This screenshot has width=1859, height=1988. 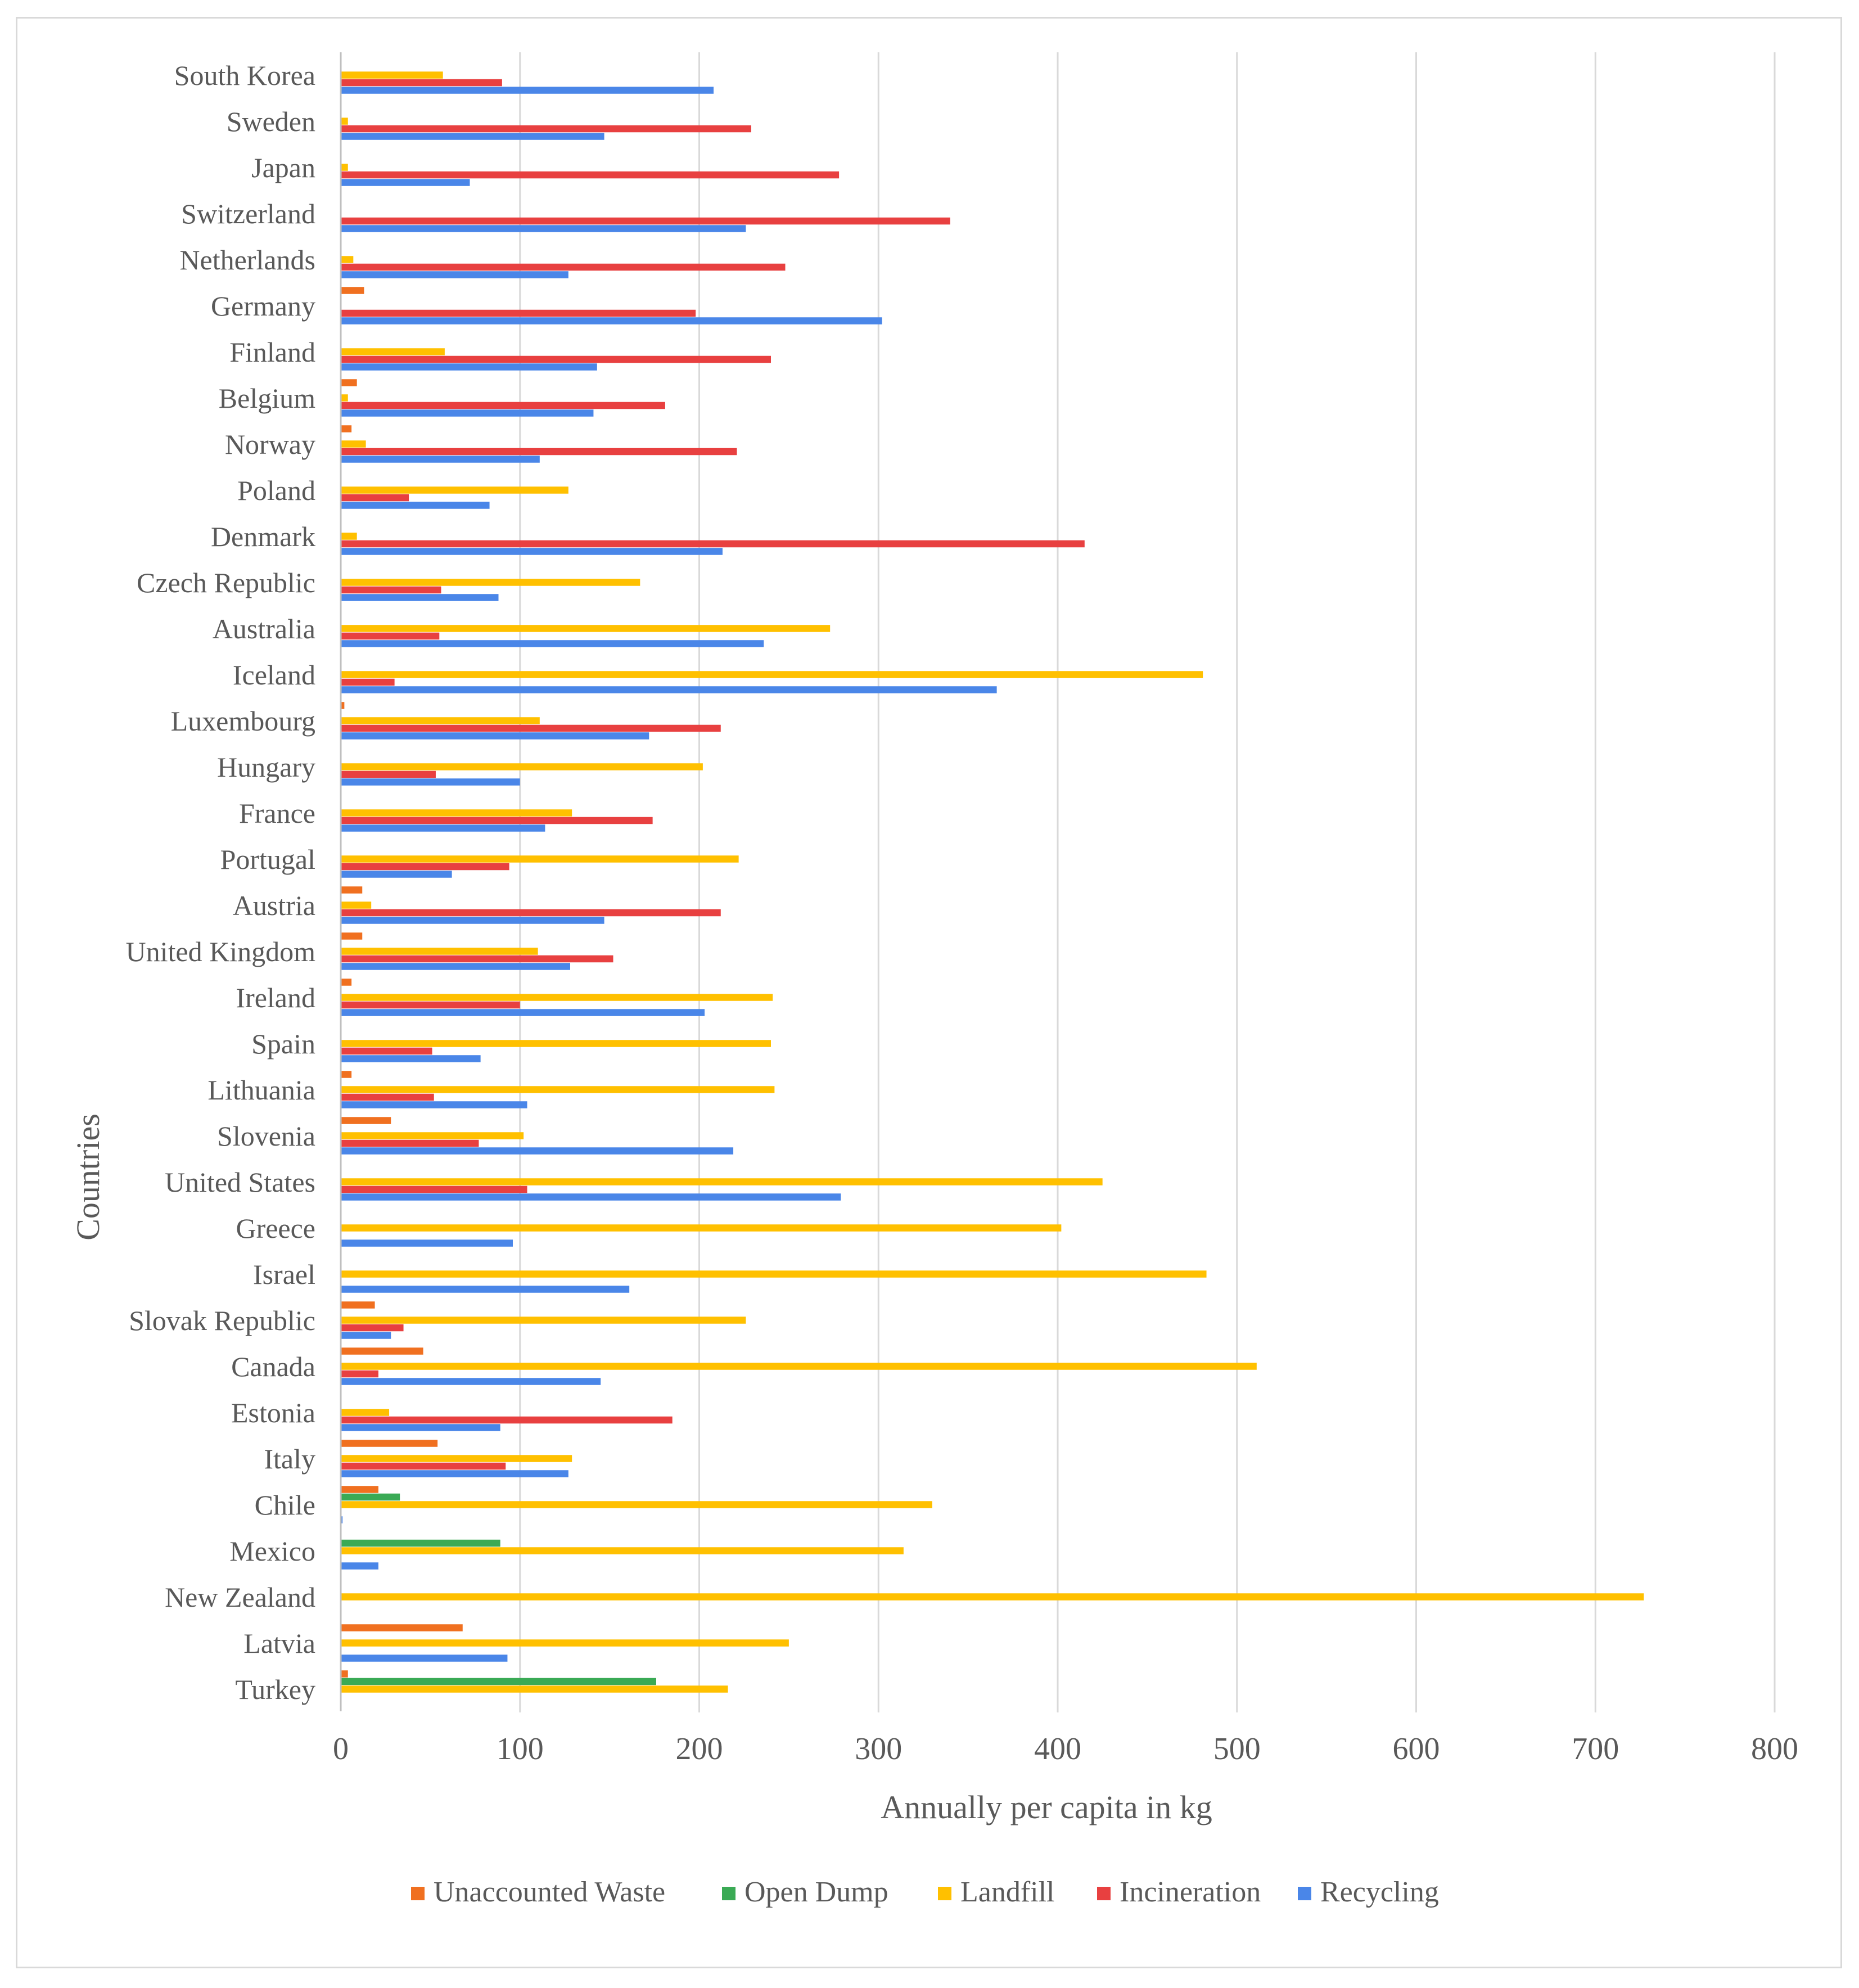 What do you see at coordinates (266, 767) in the screenshot?
I see `category-label: Hungary` at bounding box center [266, 767].